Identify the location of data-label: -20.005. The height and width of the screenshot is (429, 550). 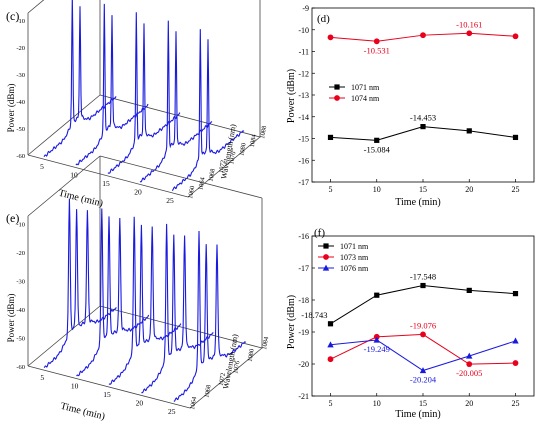
(469, 373).